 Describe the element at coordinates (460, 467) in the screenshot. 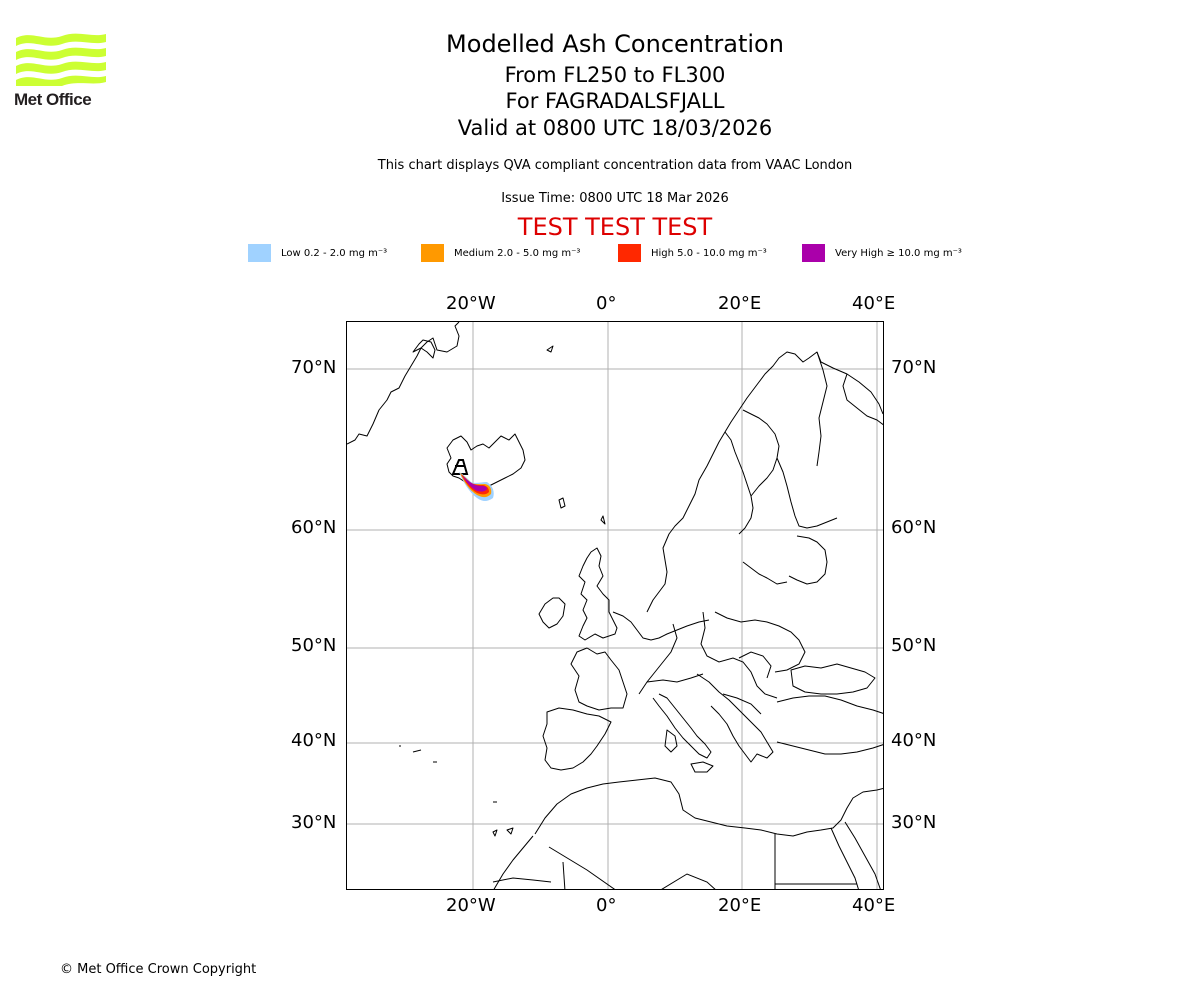

I see `volcano-marker` at that location.